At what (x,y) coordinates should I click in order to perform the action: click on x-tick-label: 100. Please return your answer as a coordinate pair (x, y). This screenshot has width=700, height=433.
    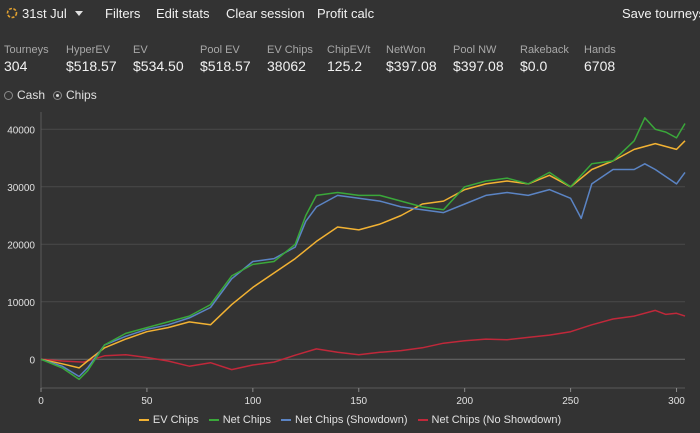
    Looking at the image, I should click on (252, 401).